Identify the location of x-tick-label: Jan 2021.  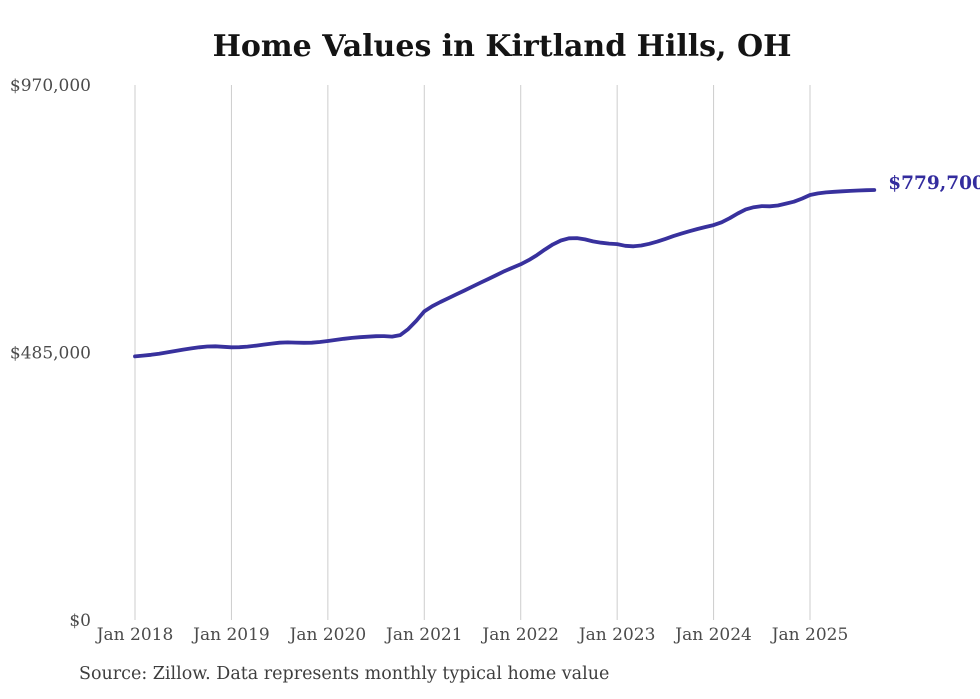
(423, 635).